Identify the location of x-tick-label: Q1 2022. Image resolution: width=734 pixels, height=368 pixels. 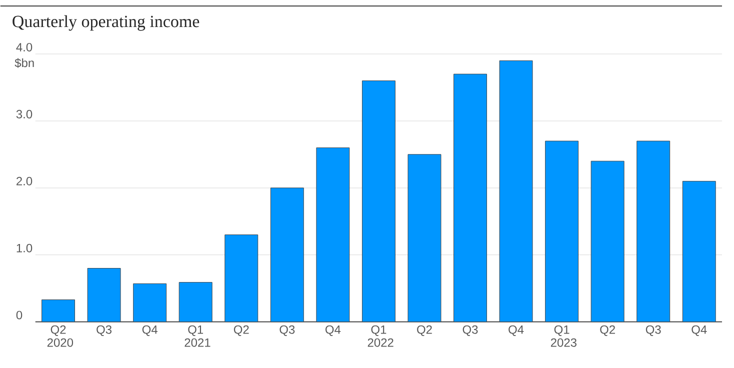
(381, 336).